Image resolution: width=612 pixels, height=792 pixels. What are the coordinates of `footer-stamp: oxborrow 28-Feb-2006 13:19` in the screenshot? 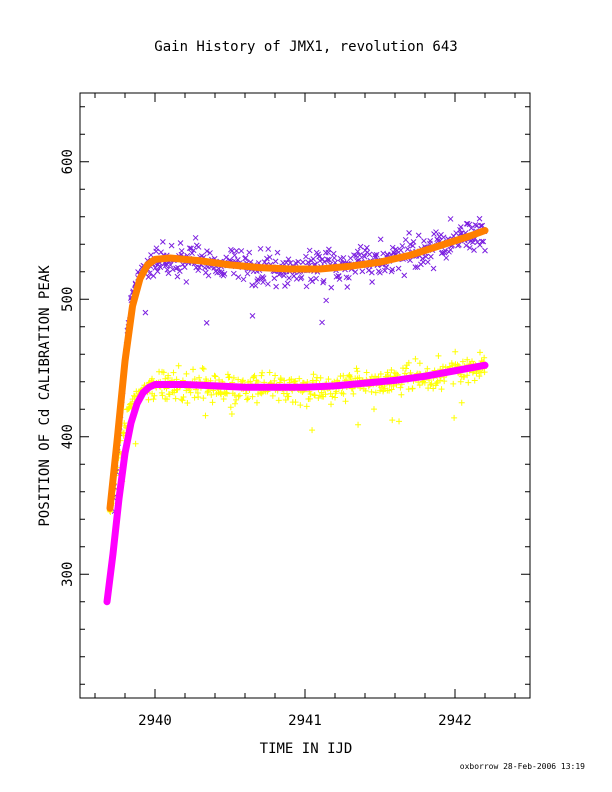 It's located at (522, 766).